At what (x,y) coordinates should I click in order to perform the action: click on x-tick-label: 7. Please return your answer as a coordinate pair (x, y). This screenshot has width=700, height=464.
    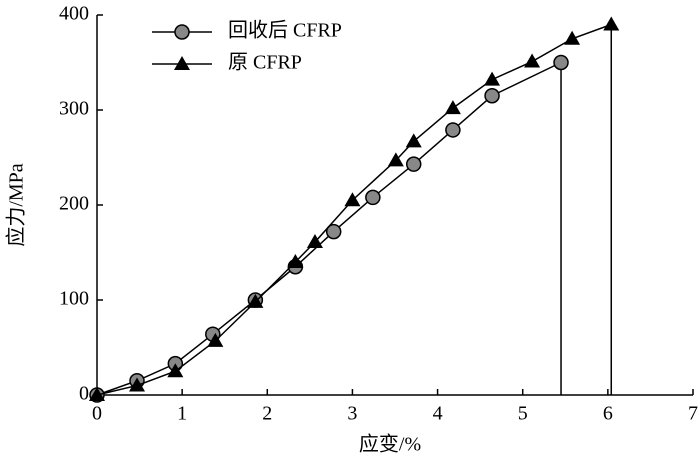
    Looking at the image, I should click on (693, 414).